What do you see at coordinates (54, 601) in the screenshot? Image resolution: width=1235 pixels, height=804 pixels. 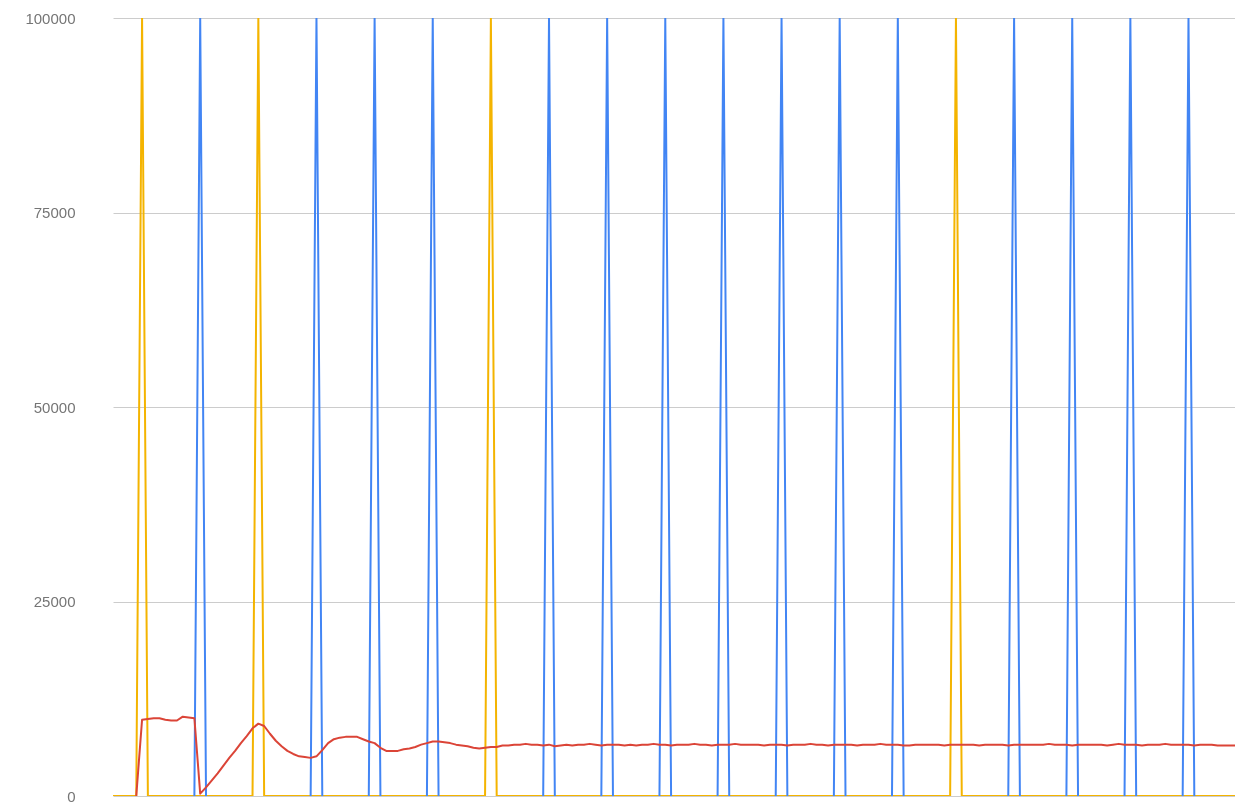 I see `y-tick-label: 25000` at bounding box center [54, 601].